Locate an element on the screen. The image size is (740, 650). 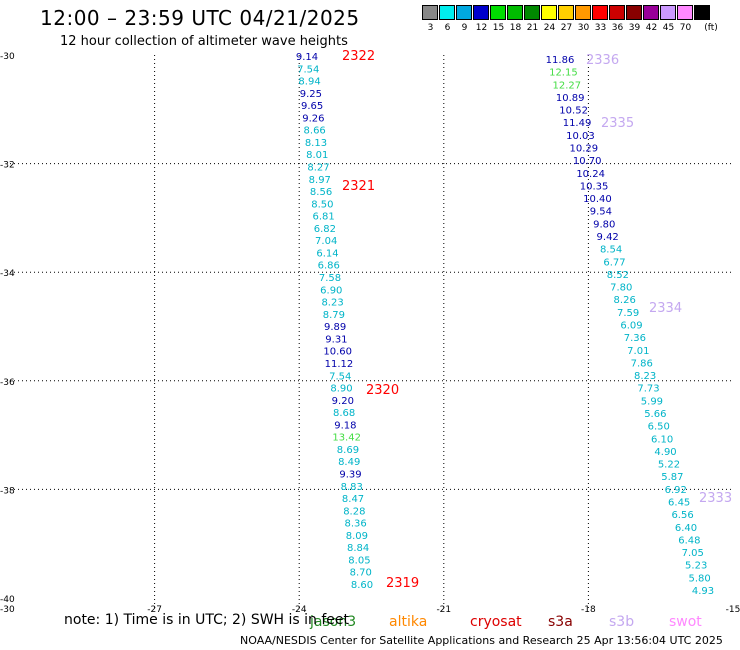
swh-value-left: 8.01 is located at coordinates (317, 155).